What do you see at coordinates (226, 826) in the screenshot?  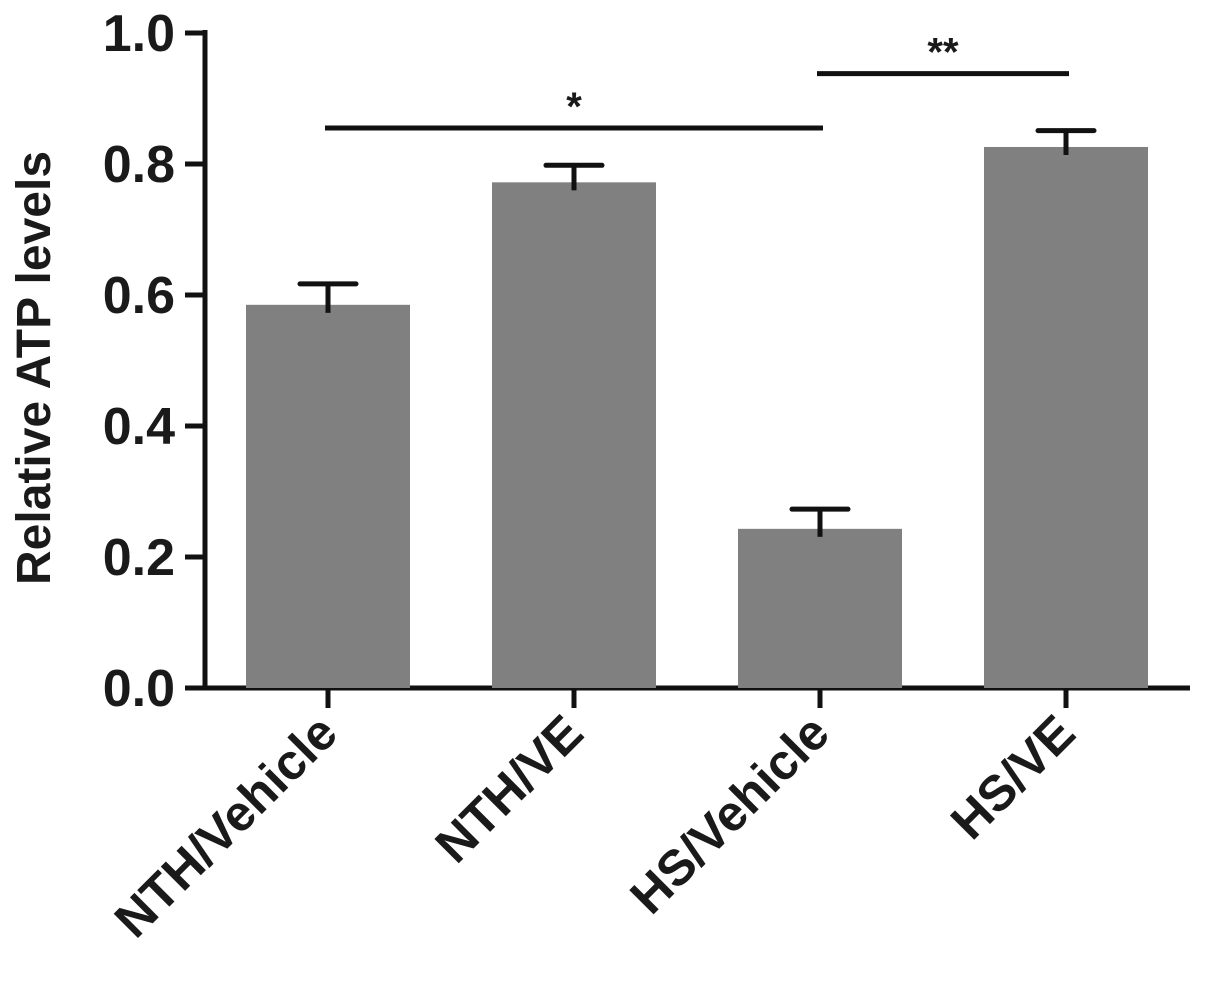 I see `x-tick-label: NTH/Vehicle` at bounding box center [226, 826].